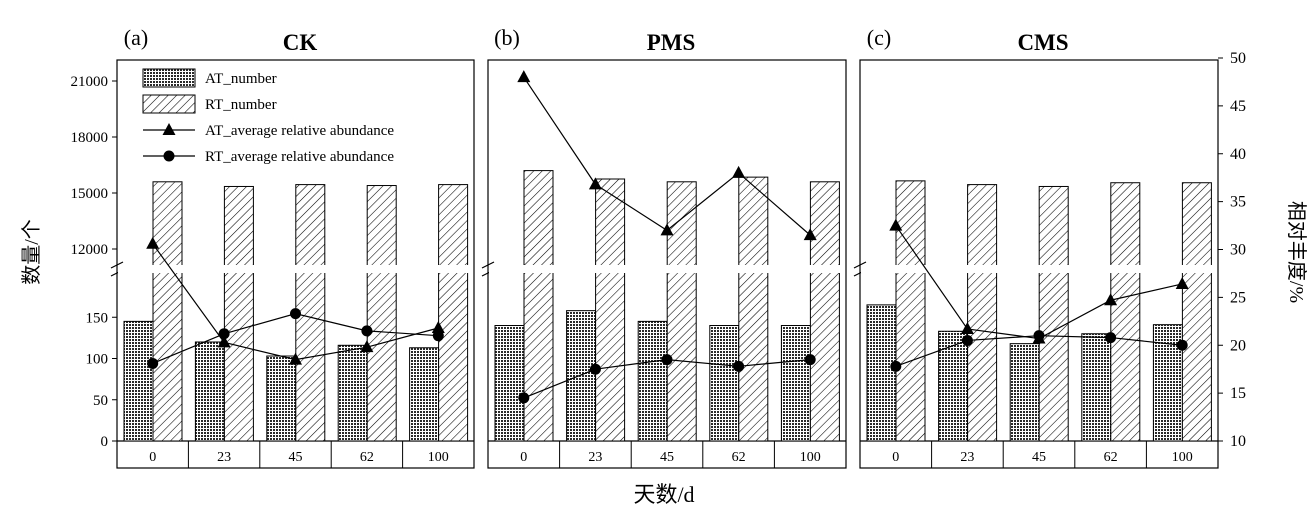 This screenshot has height=525, width=1316. What do you see at coordinates (136, 37) in the screenshot?
I see `panel-label: (a)` at bounding box center [136, 37].